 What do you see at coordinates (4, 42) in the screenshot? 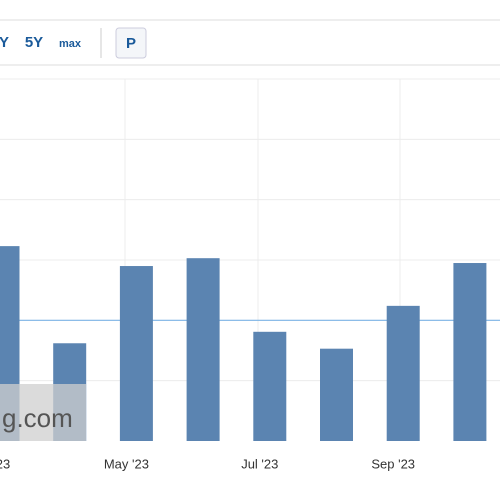
I see `range-button: Y` at bounding box center [4, 42].